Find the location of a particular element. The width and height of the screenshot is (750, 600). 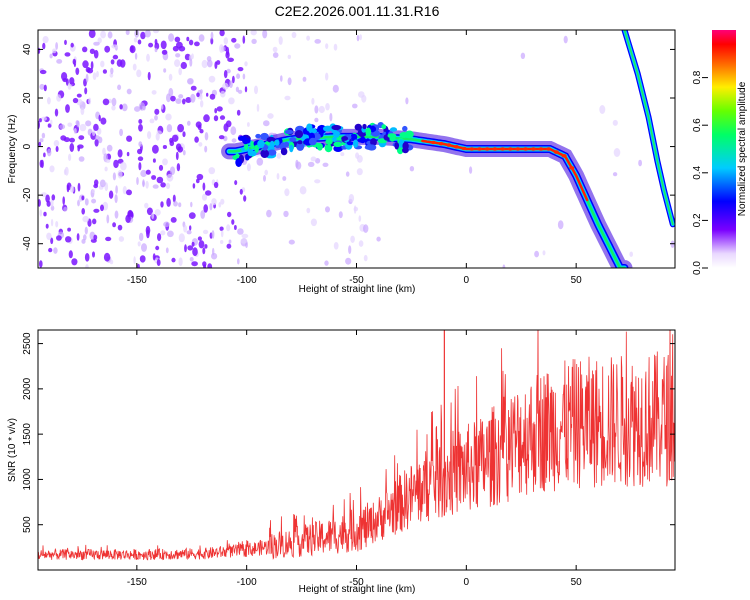

spectrogram-ylabel: Frequency (Hz) is located at coordinates (12, 149).